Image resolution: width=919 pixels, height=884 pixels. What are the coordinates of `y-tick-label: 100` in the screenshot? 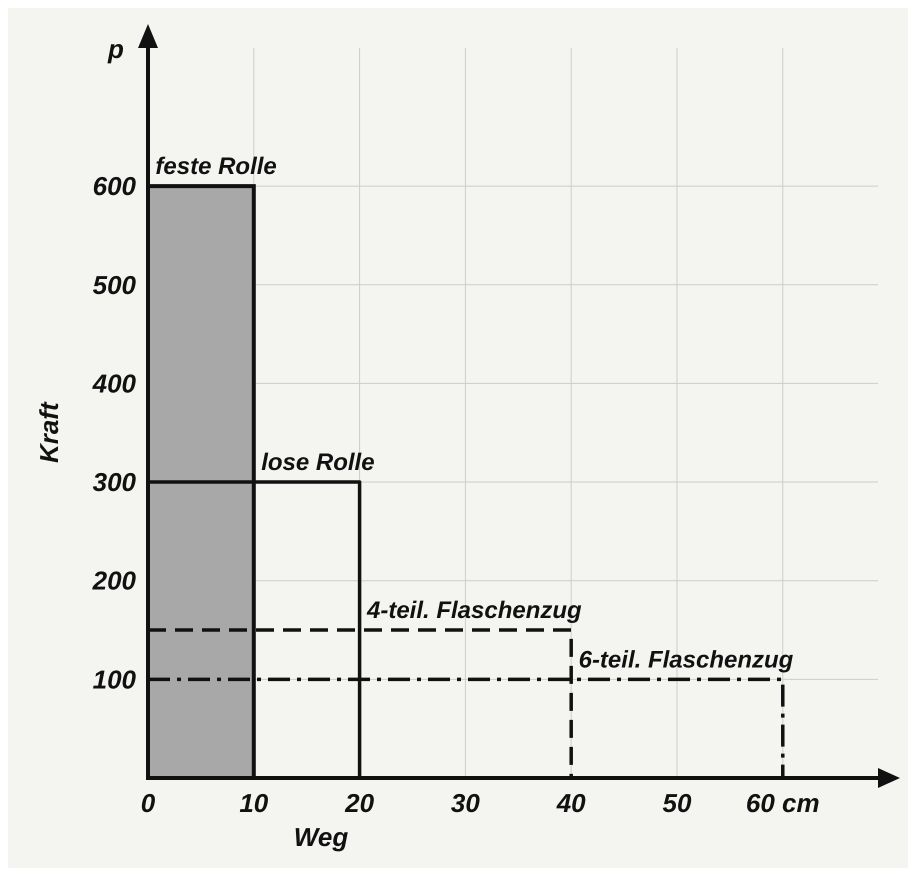 It's located at (114, 679).